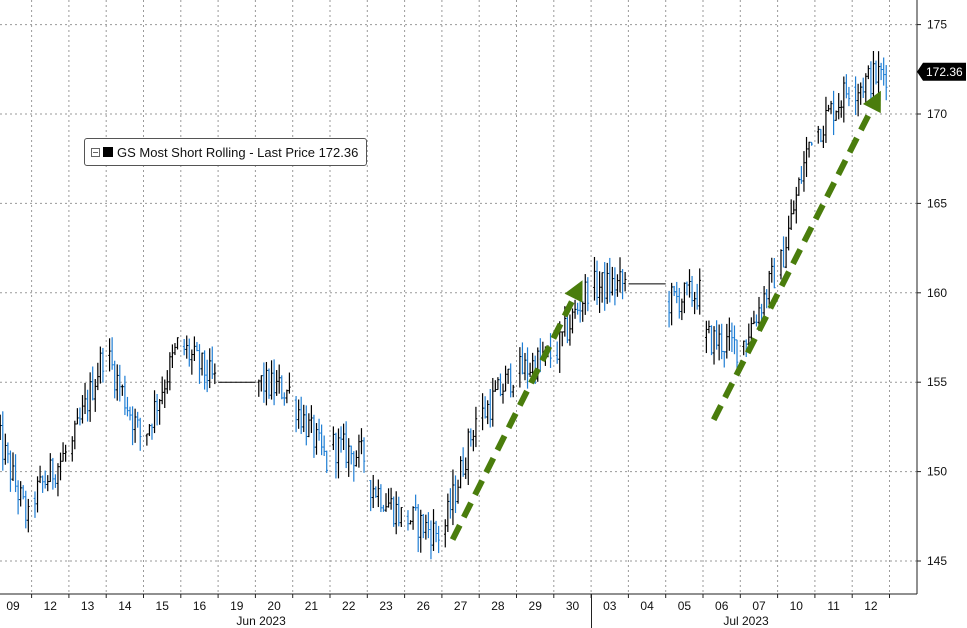 This screenshot has width=967, height=628. Describe the element at coordinates (610, 606) in the screenshot. I see `x-tick-label: 03` at that location.